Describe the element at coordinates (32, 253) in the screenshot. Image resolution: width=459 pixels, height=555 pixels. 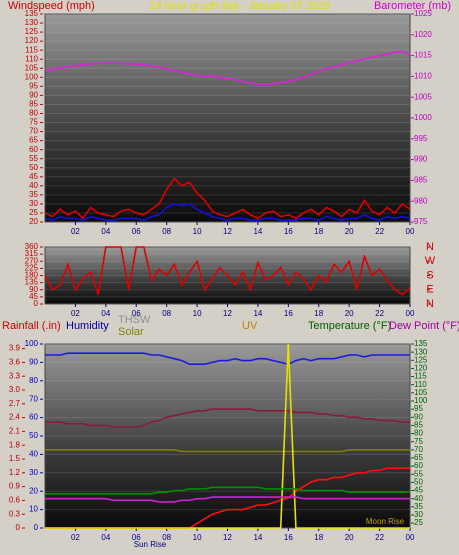
I see `y-tick-label: 315` at that location.